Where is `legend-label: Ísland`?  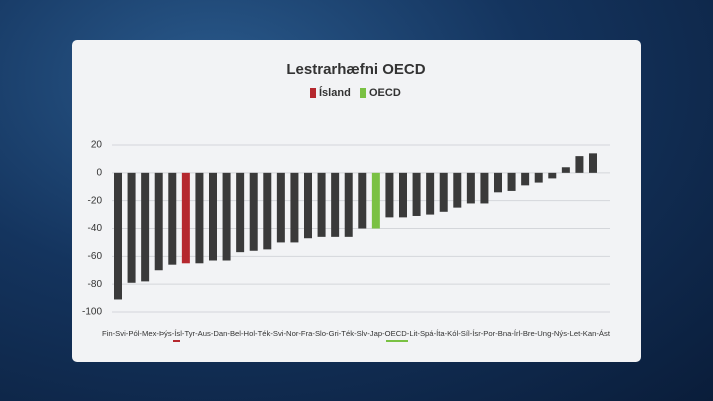
legend-label: Ísland is located at coordinates (335, 92).